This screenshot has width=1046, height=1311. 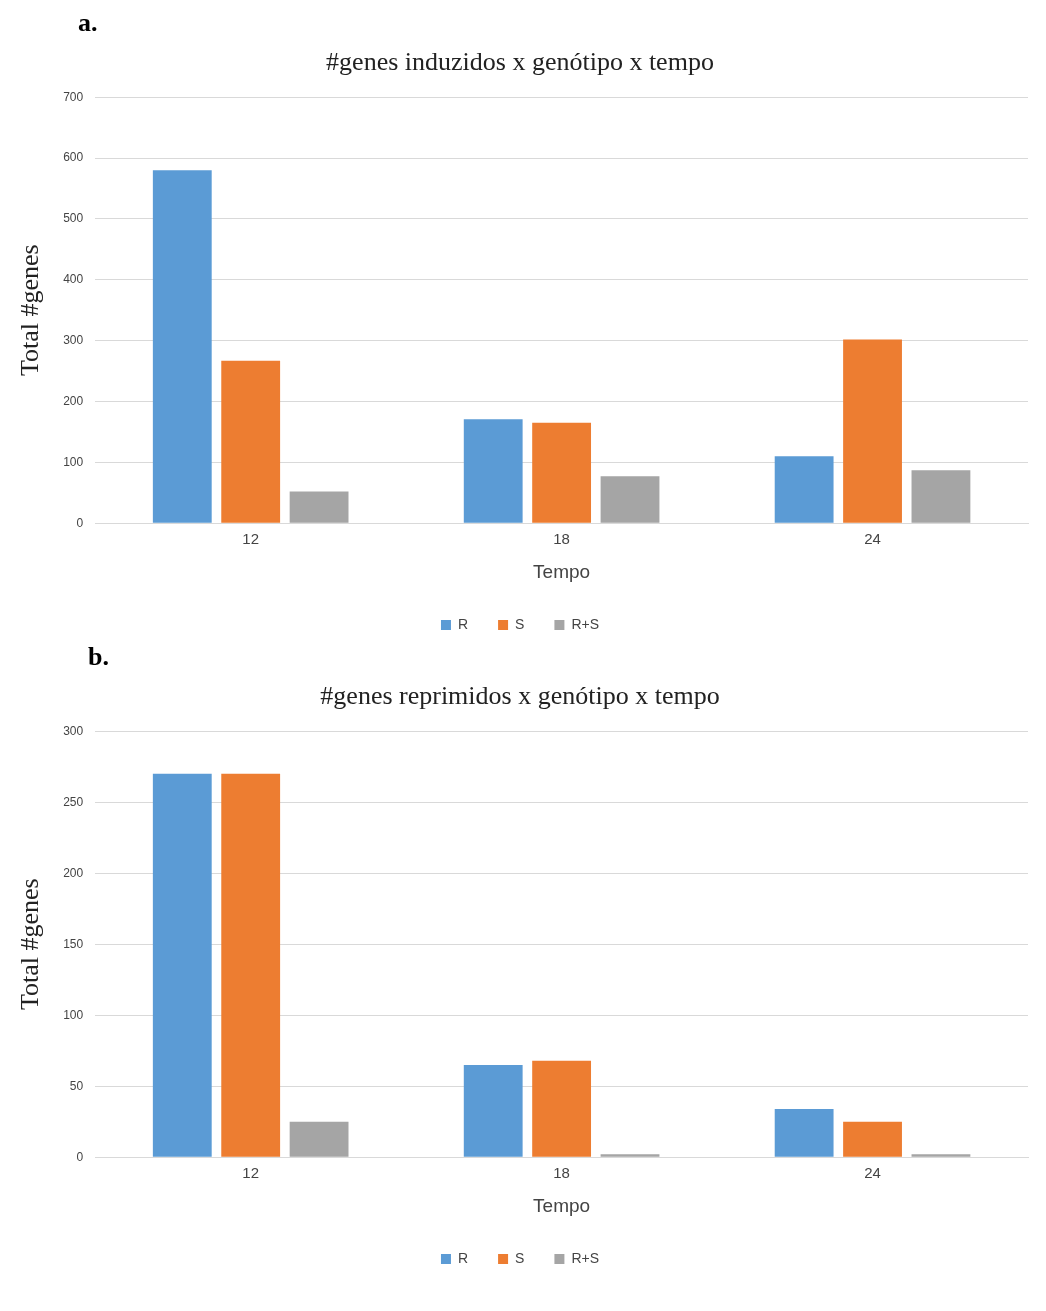 I want to click on chart-title: #genes reprimidos x genótipo x tempo, so click(x=520, y=696).